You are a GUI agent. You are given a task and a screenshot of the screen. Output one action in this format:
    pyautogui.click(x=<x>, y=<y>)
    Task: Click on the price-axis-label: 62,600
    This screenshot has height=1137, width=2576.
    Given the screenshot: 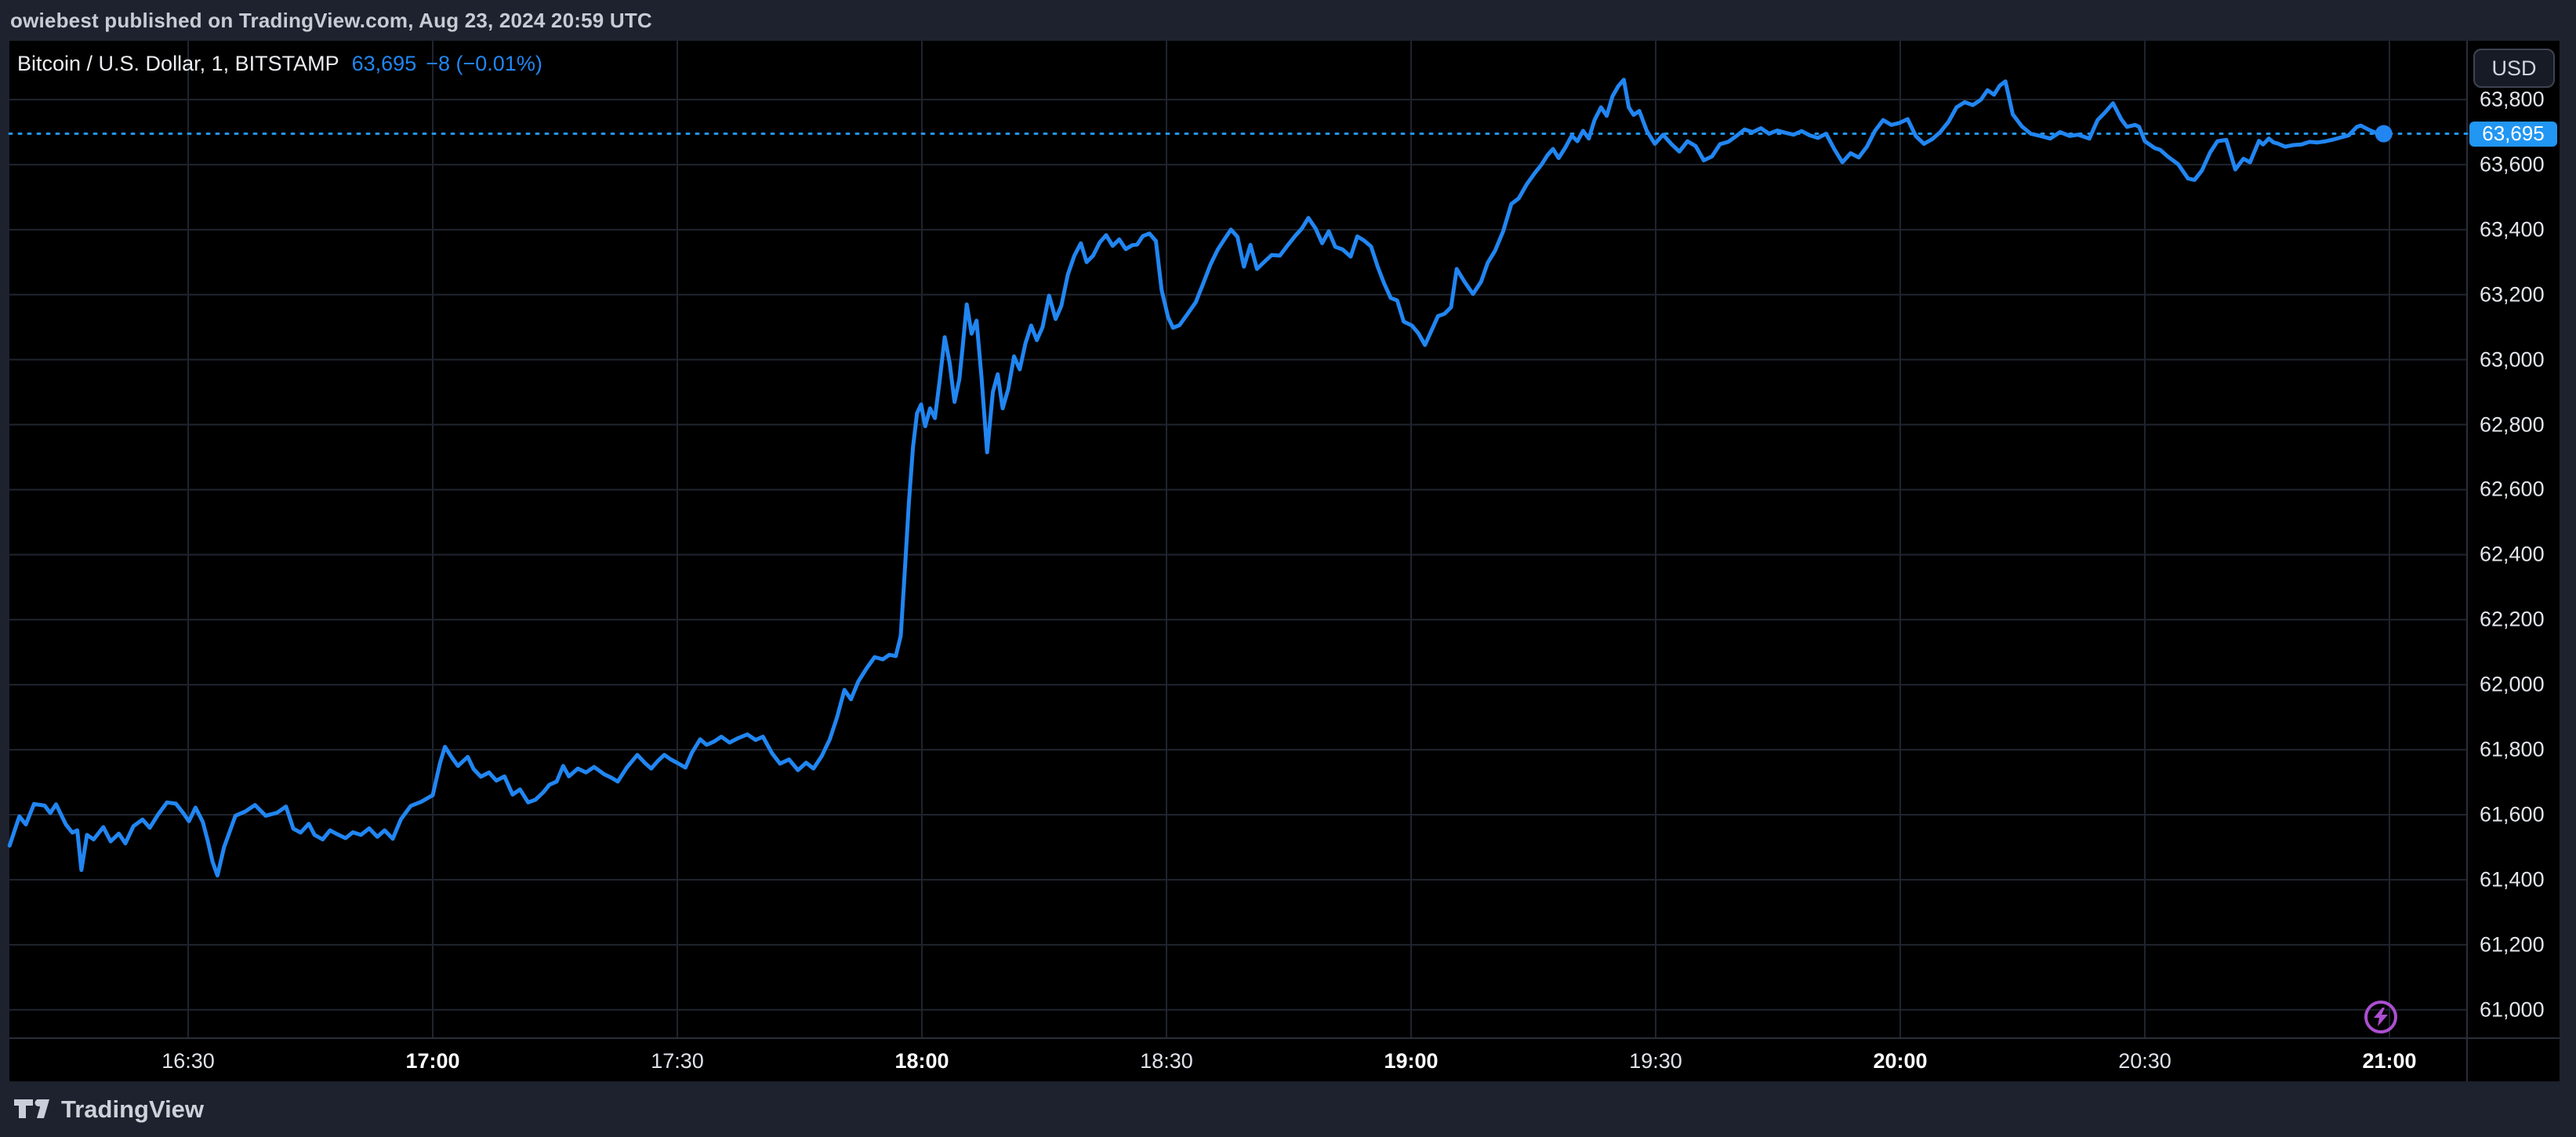 What is the action you would take?
    pyautogui.click(x=2513, y=489)
    